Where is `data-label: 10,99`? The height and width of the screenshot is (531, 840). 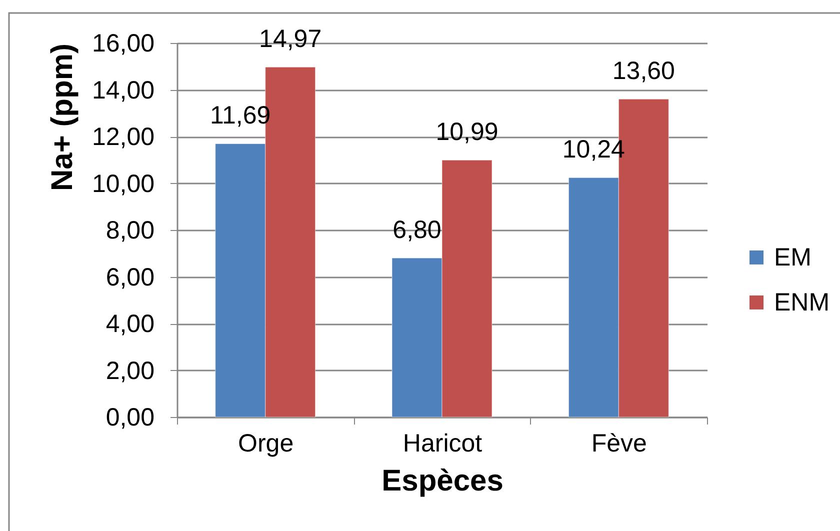 data-label: 10,99 is located at coordinates (467, 132).